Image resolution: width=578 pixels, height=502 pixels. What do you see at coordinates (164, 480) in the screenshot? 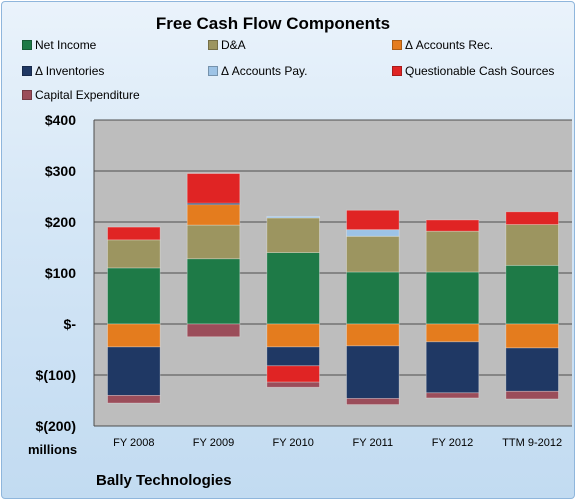
I see `company-name: Bally Technologies` at bounding box center [164, 480].